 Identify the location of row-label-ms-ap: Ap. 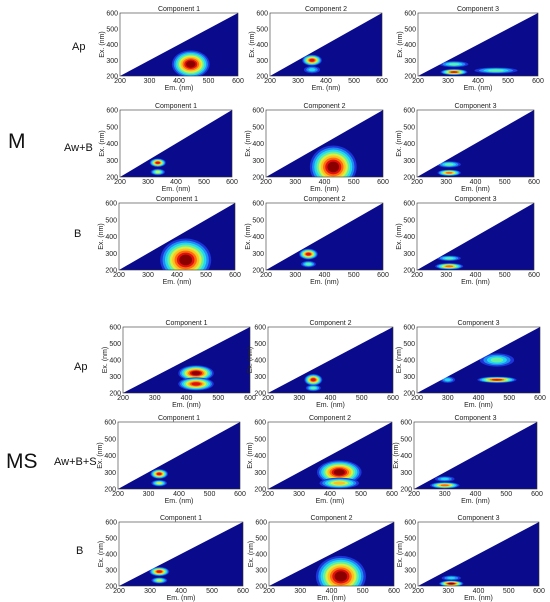
(80, 367).